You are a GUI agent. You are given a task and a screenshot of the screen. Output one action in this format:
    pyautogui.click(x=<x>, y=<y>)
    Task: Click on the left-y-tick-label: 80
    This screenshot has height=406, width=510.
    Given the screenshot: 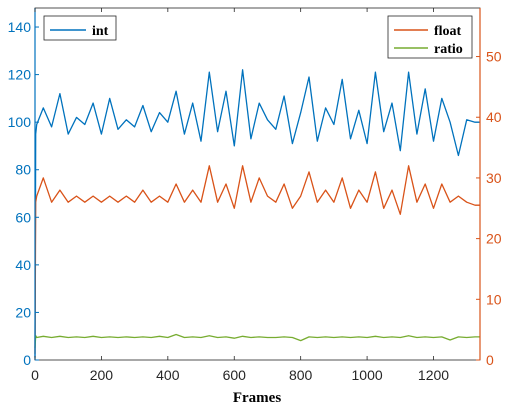 What is the action you would take?
    pyautogui.click(x=23, y=170)
    